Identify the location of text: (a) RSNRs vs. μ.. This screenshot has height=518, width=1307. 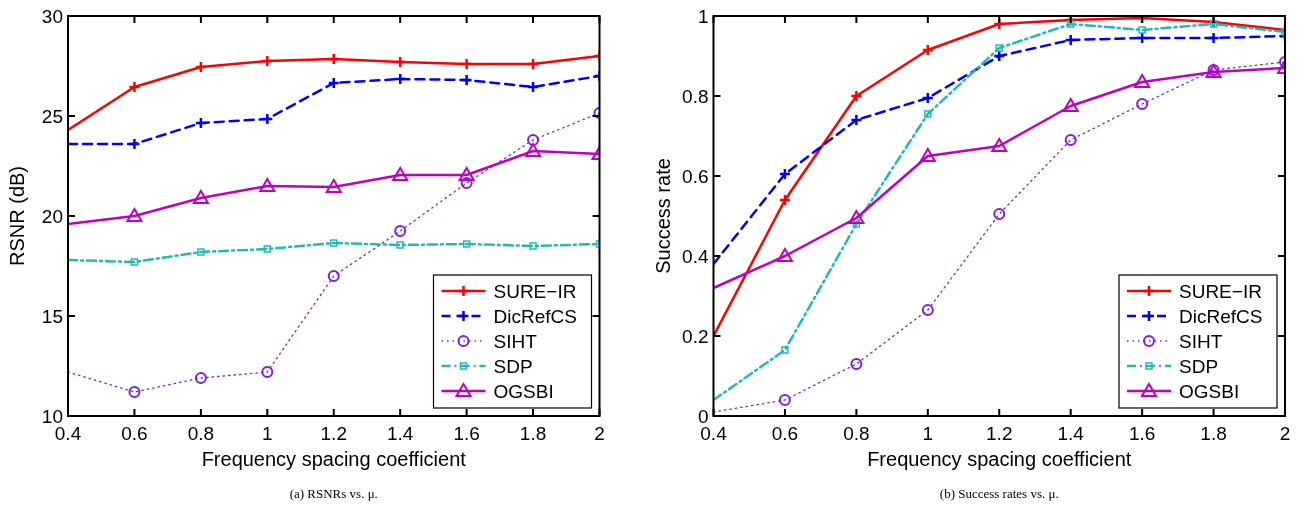
(333, 493).